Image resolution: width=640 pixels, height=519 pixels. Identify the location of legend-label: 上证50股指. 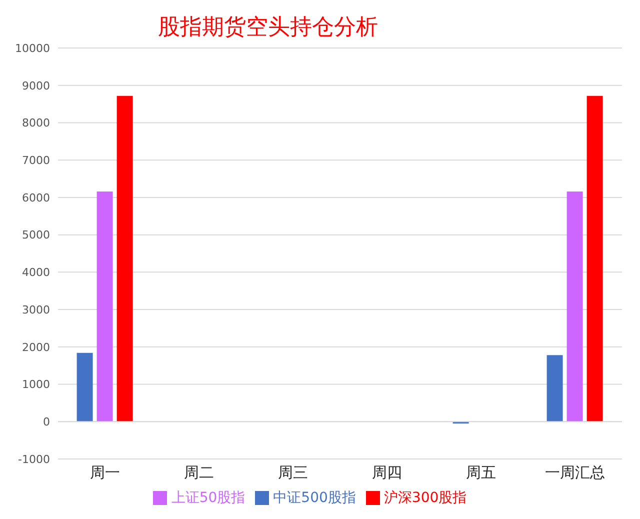
(208, 498).